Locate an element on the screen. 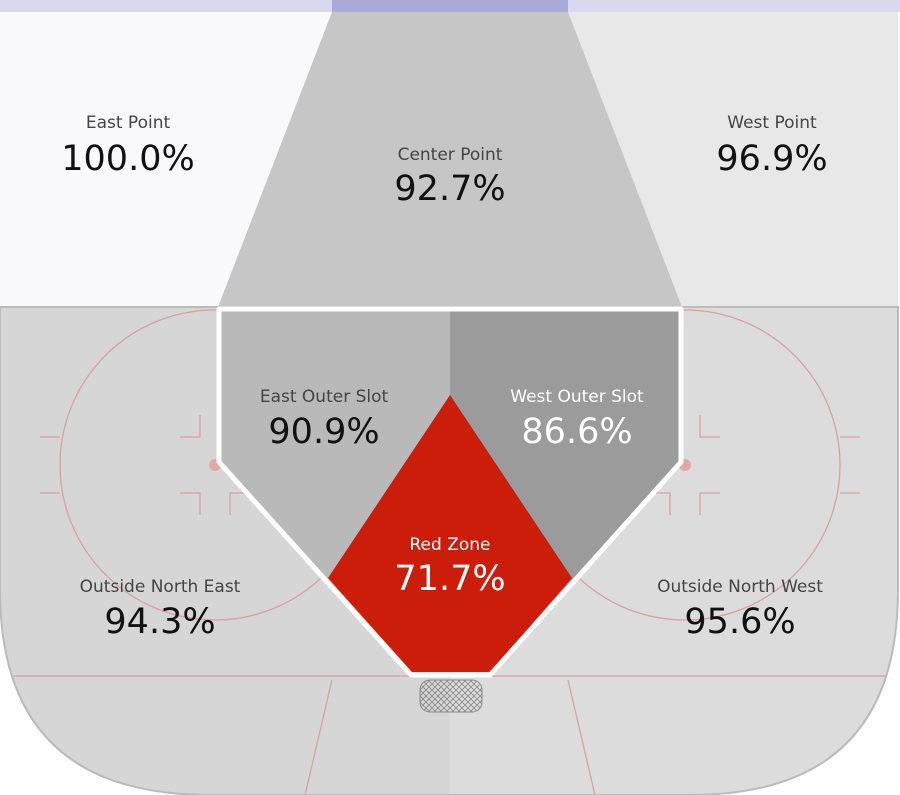  zone-label-group: Center Point 92.7% is located at coordinates (449, 177).